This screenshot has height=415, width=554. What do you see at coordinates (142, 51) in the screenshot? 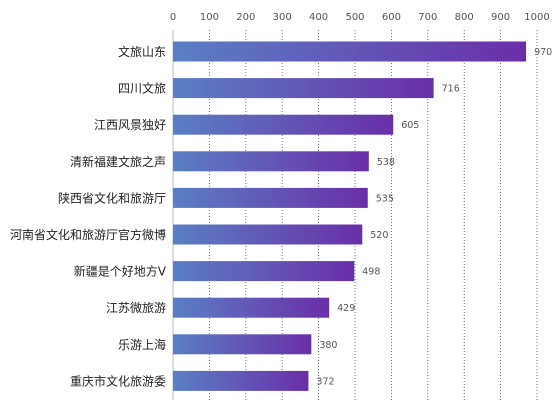
I see `category-label: 文旅山东` at bounding box center [142, 51].